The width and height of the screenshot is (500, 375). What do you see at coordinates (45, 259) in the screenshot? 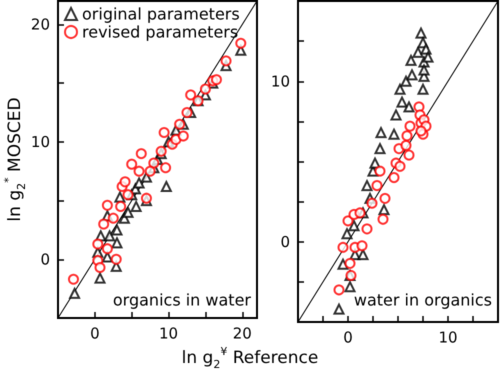
I see `y-tick-label: 0` at bounding box center [45, 259].